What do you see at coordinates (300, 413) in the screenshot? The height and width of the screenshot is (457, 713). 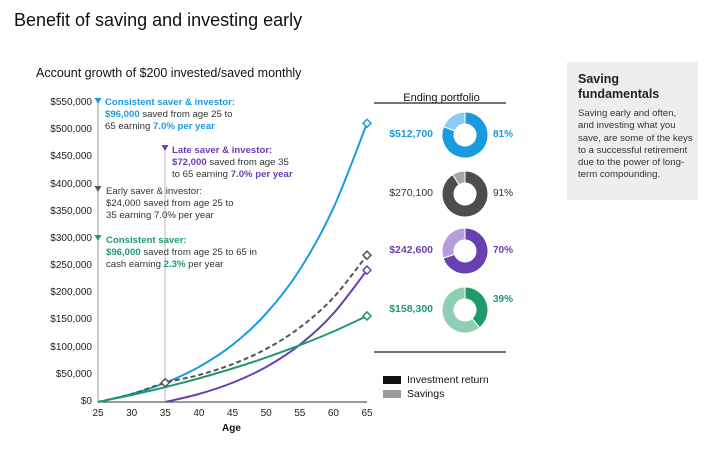 I see `x-tick-label: 55` at bounding box center [300, 413].